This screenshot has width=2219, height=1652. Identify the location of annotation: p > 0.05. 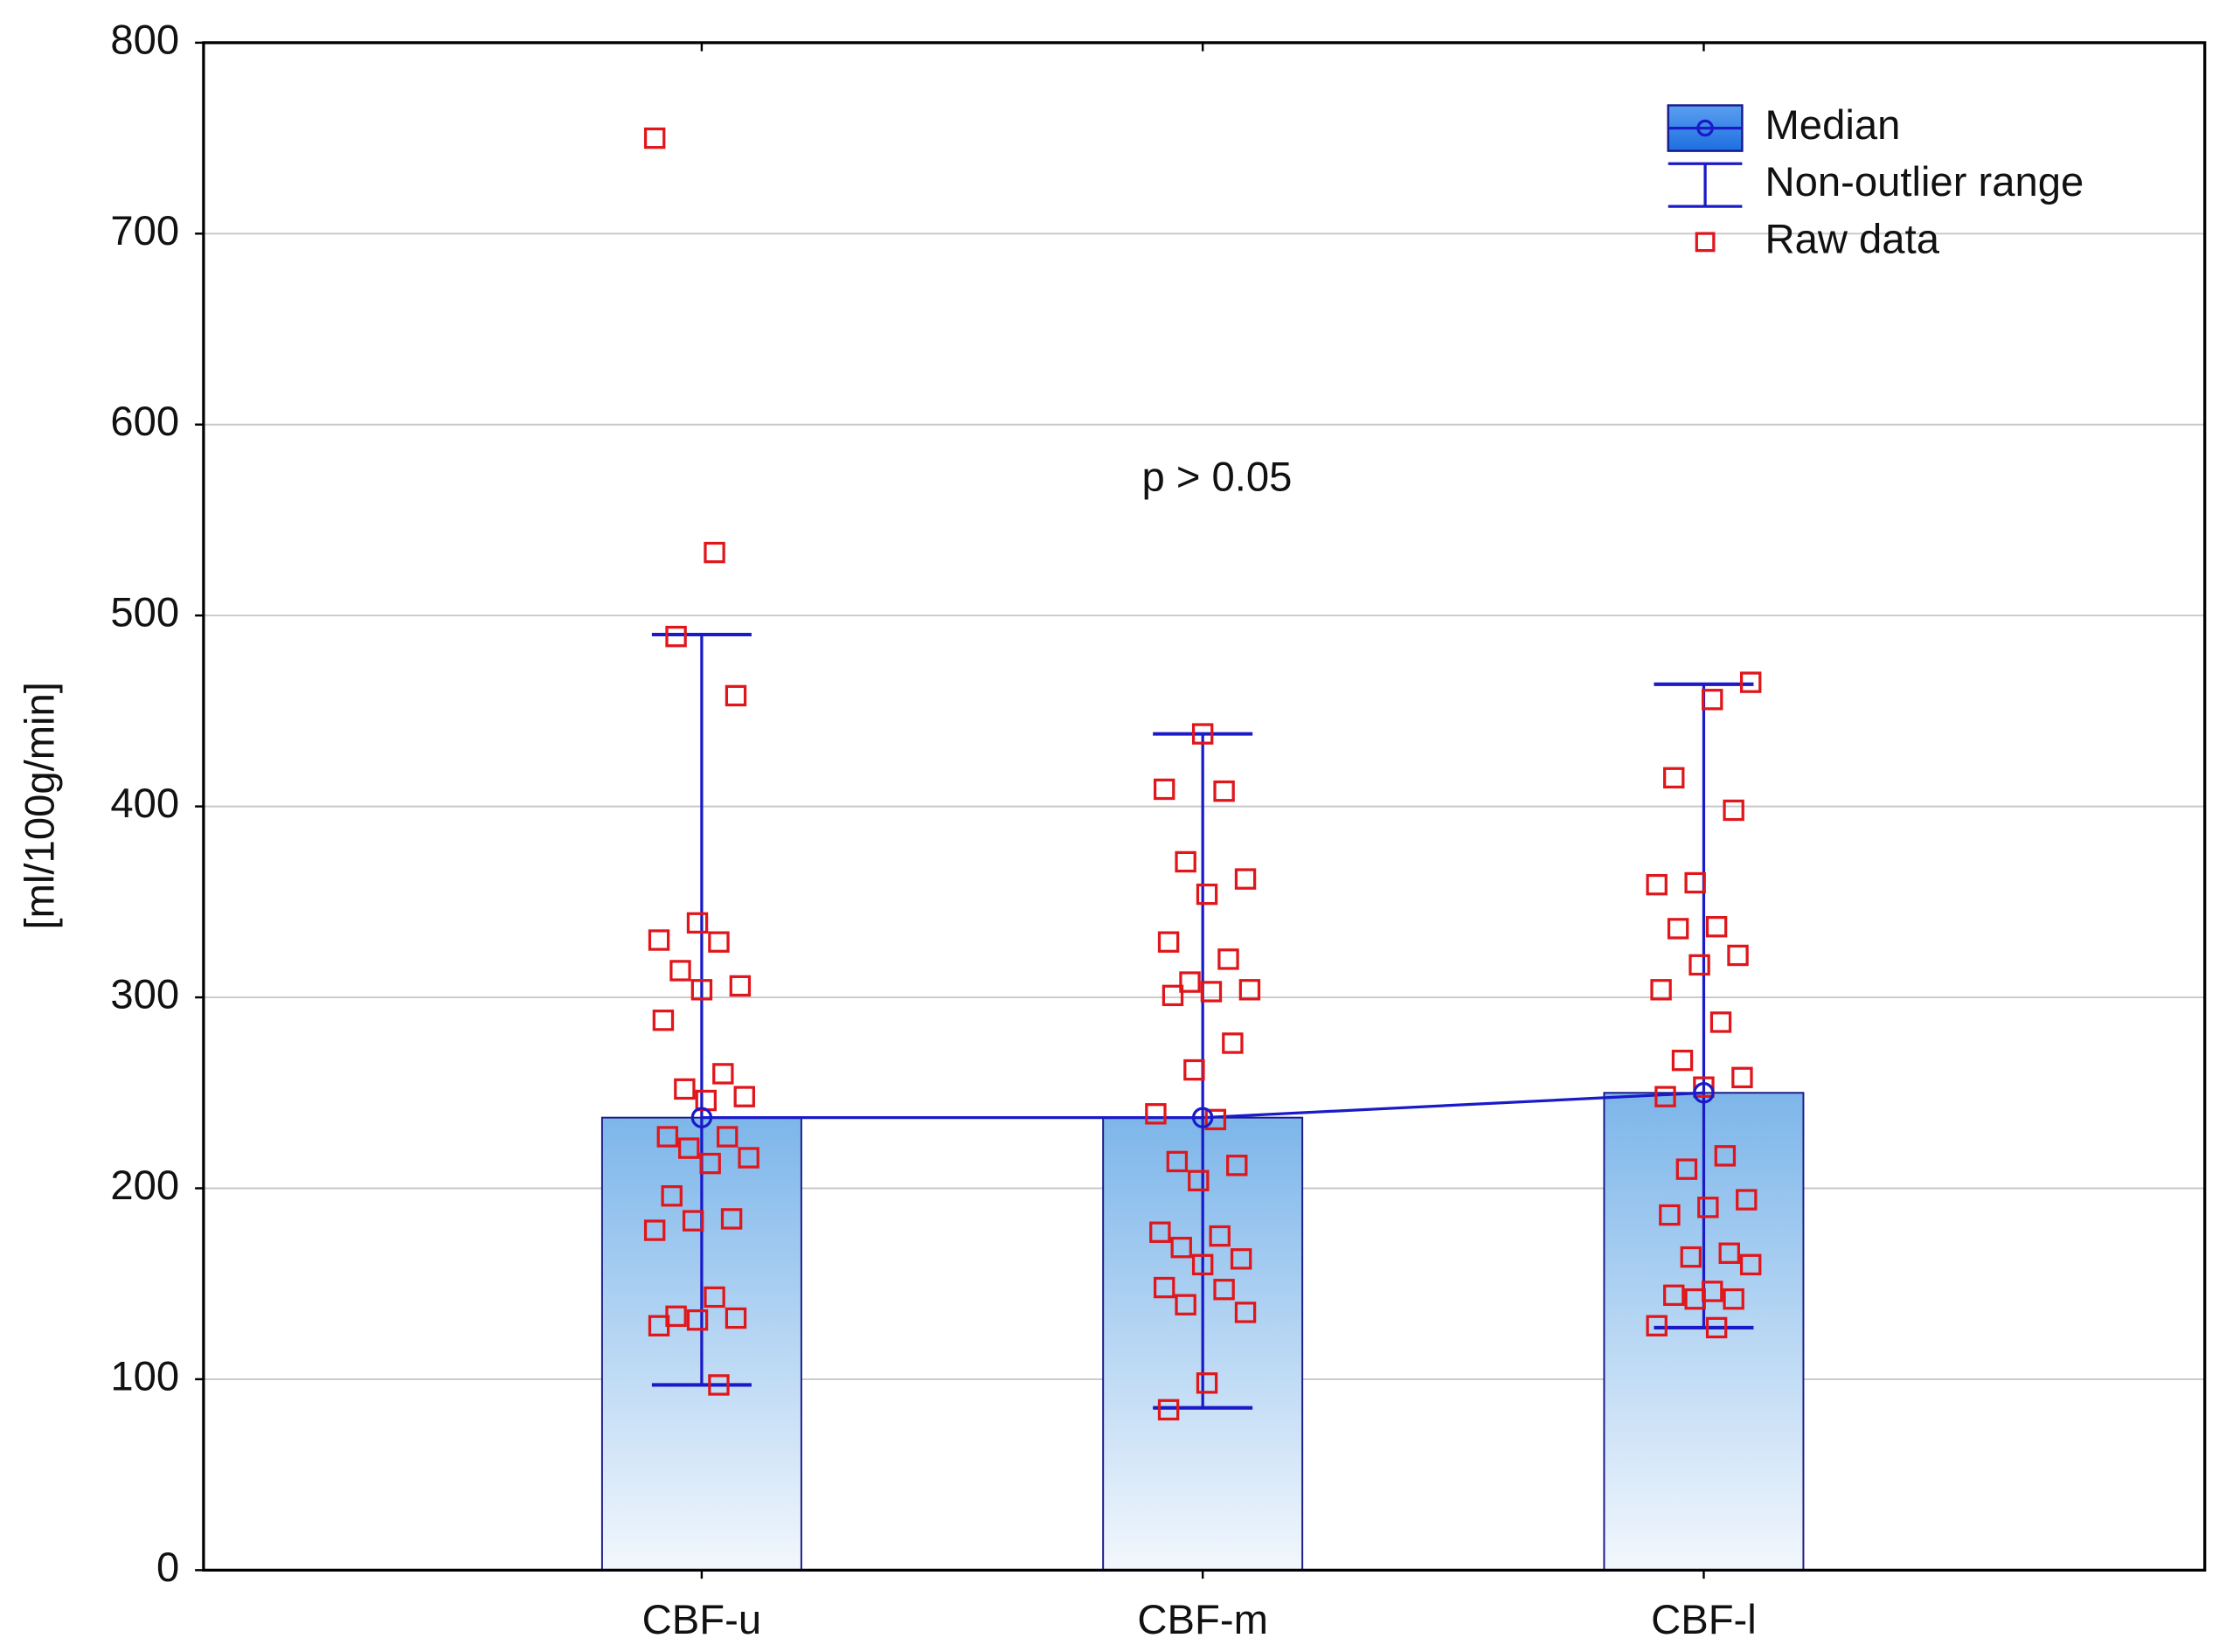
(1217, 477).